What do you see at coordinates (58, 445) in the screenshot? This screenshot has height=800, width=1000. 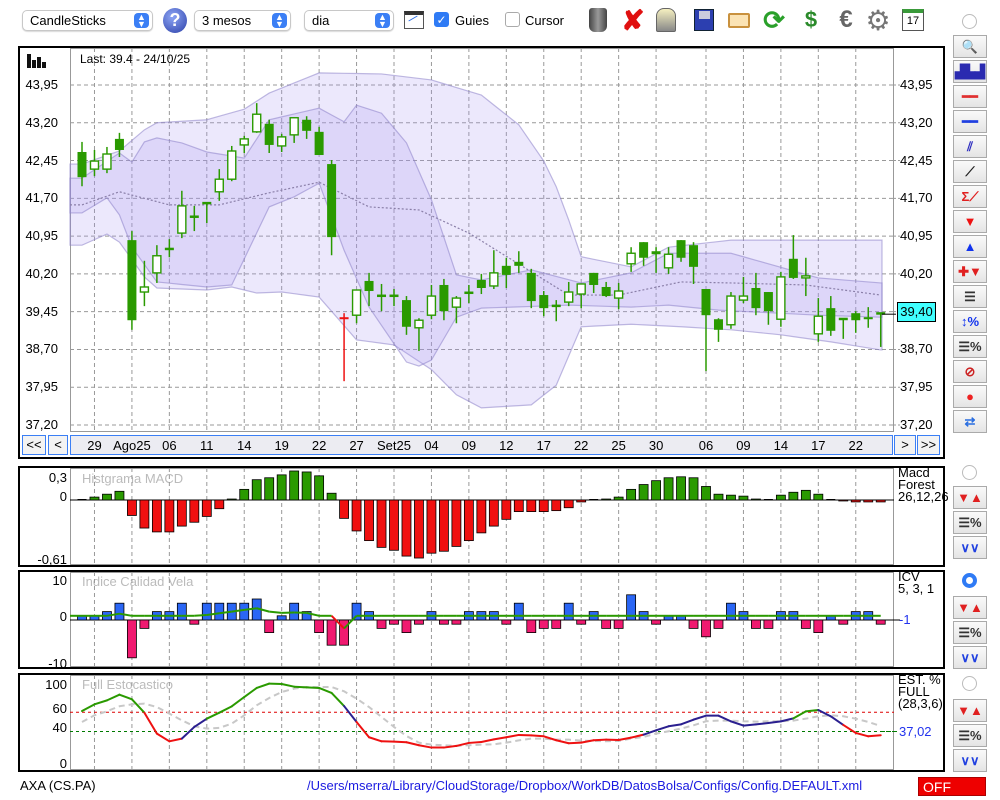 I see `nav-prev-button: <` at bounding box center [58, 445].